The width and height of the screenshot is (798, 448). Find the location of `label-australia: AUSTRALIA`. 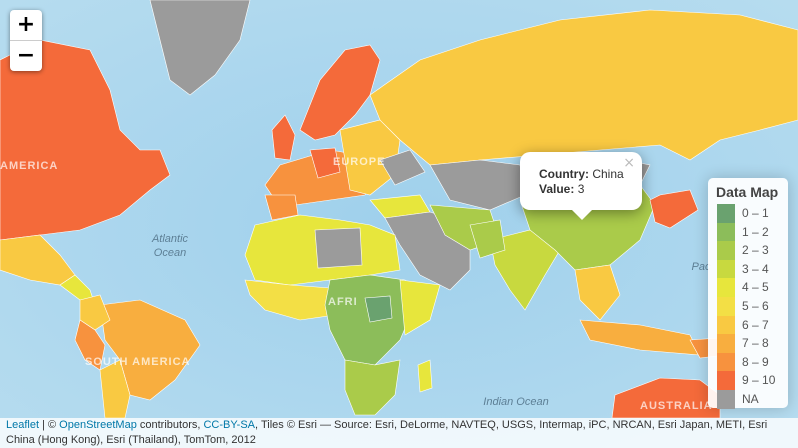

label-australia: AUSTRALIA is located at coordinates (676, 406).